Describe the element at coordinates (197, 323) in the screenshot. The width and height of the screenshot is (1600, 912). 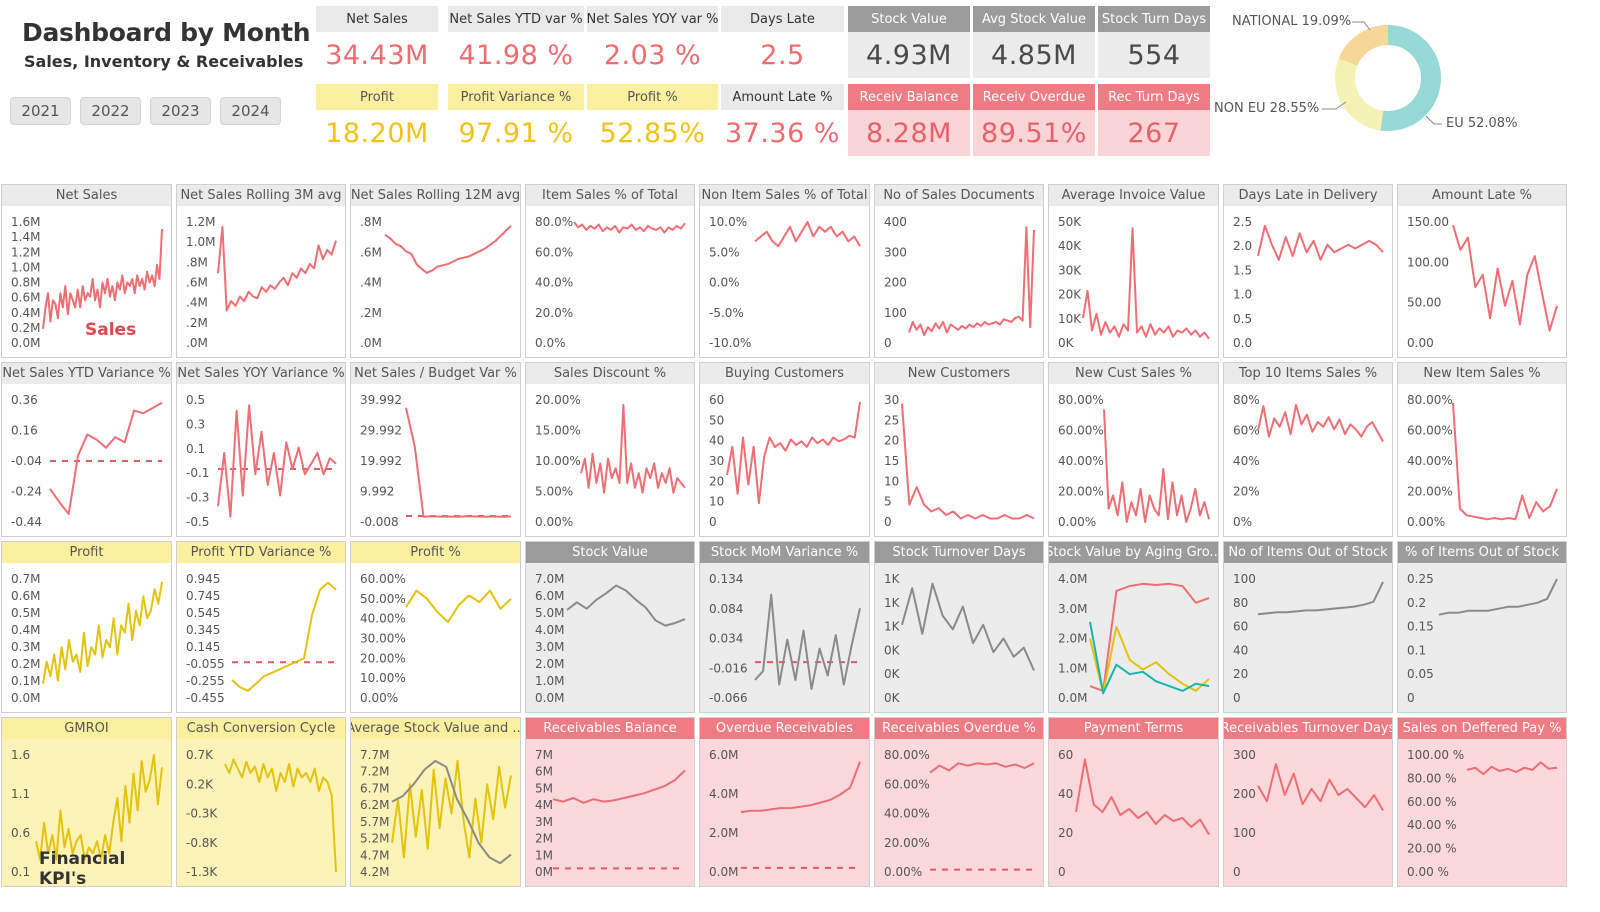
I see `y-tick-label: .2M` at that location.